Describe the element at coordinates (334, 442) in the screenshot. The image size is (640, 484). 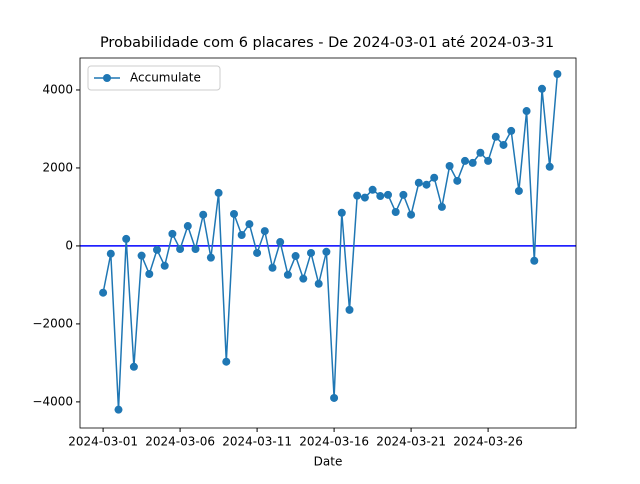
I see `x-tick-label: 2024-03-16` at that location.